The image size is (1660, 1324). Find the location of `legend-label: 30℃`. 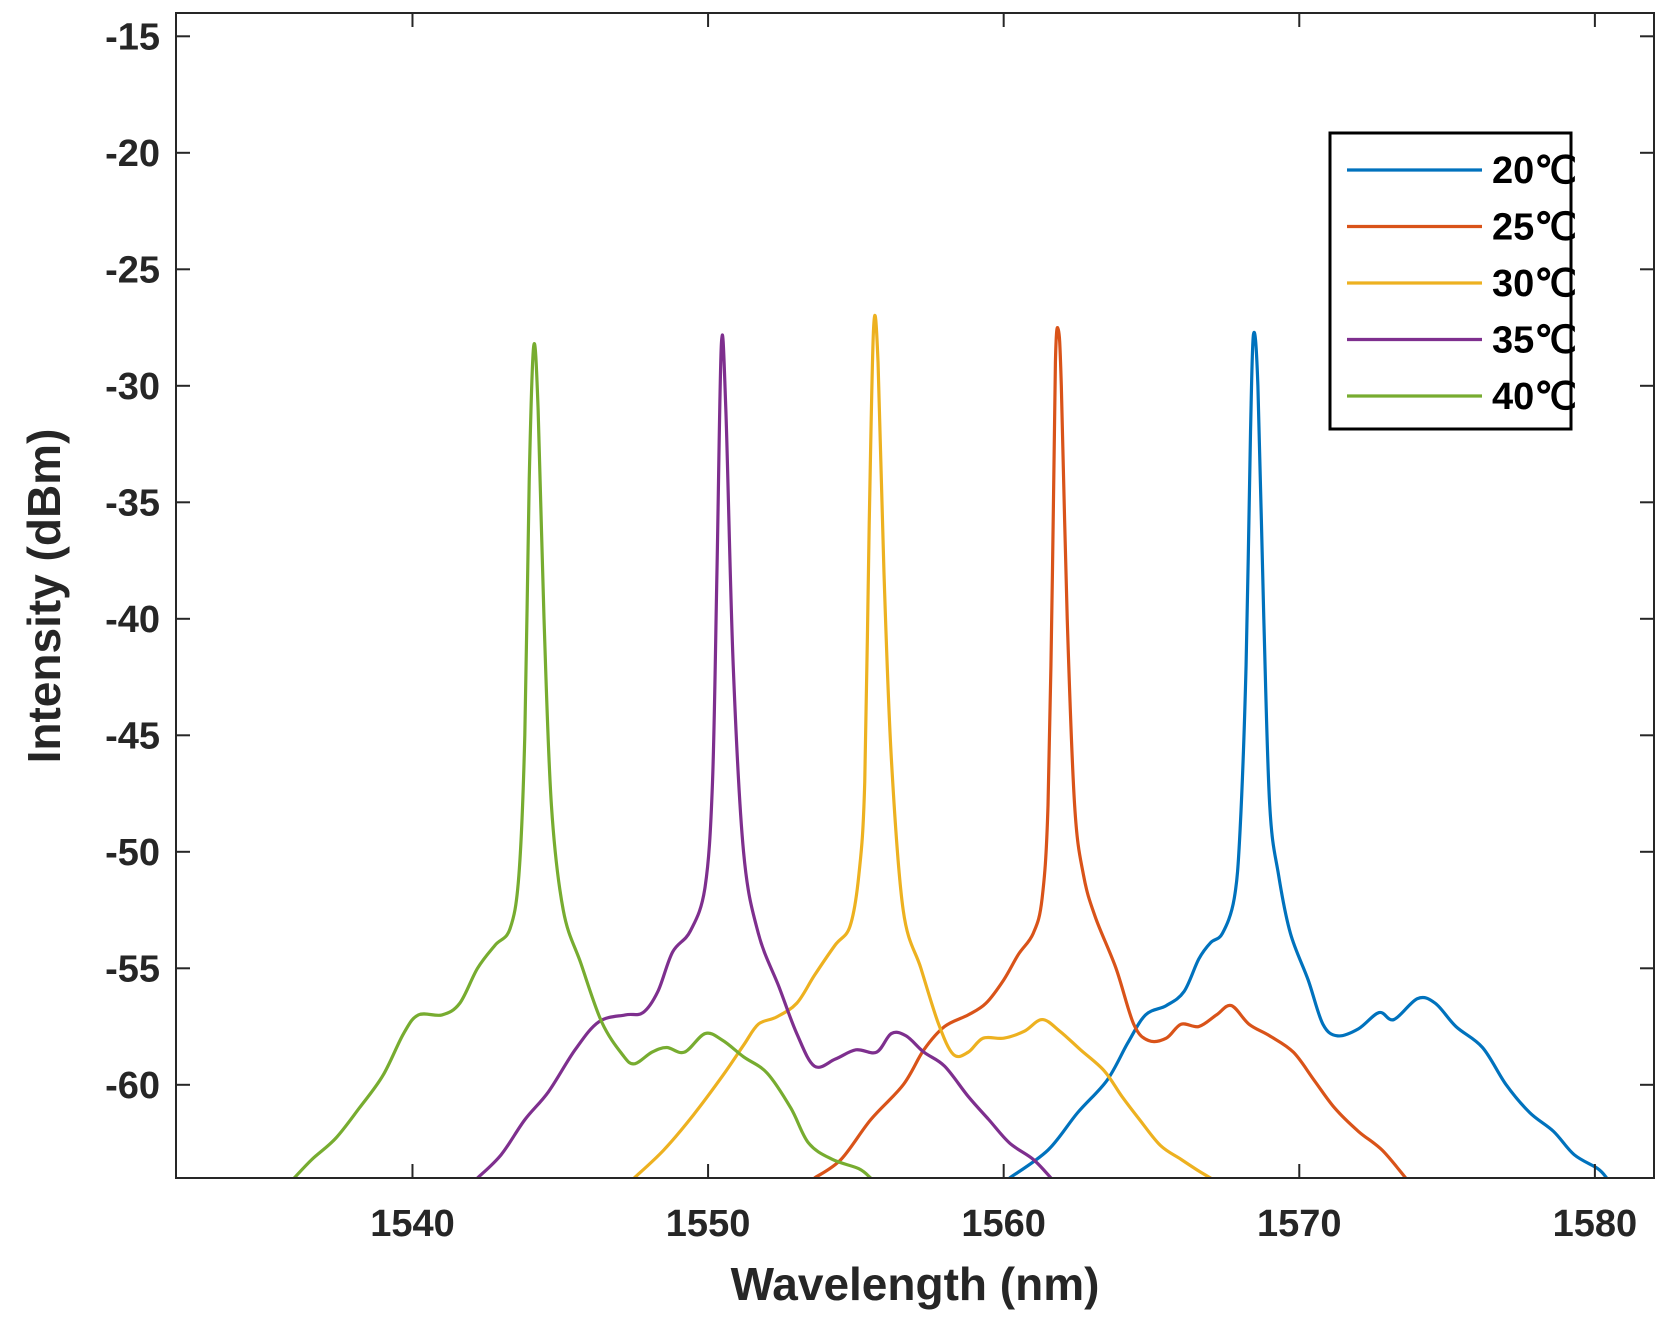

legend-label: 30℃ is located at coordinates (1534, 284).